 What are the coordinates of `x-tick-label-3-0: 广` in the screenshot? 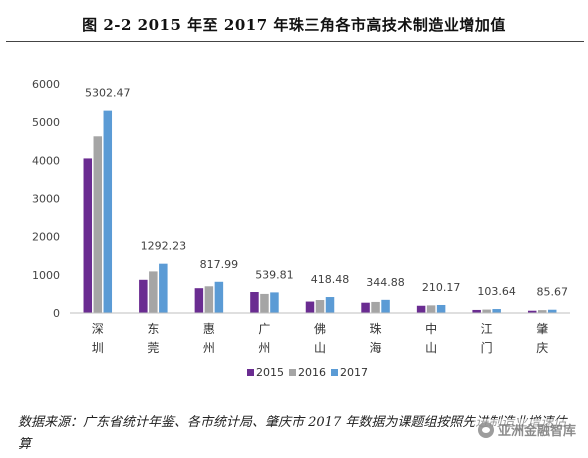 It's located at (264, 329).